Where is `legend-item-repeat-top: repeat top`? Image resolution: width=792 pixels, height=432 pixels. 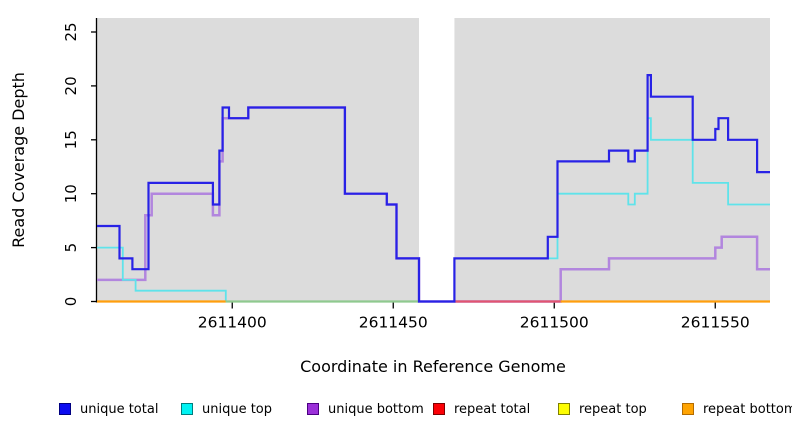 legend-item-repeat-top: repeat top is located at coordinates (602, 409).